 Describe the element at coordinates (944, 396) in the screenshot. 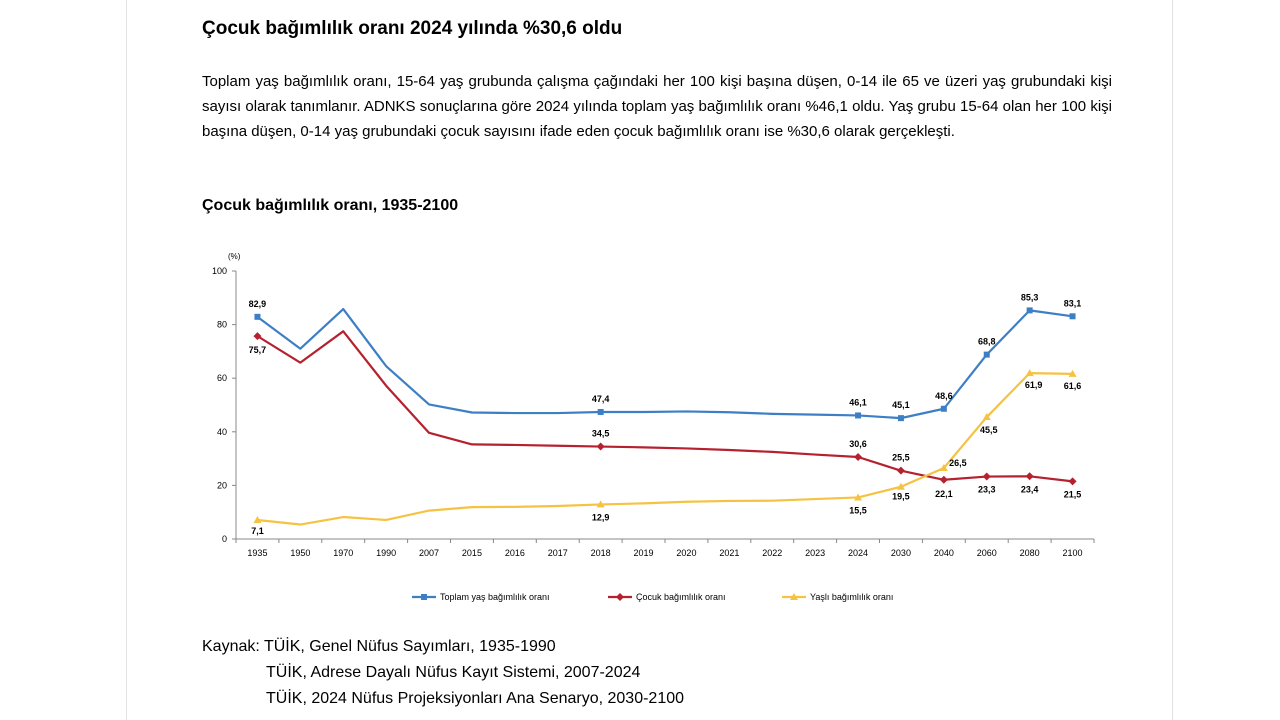

I see `data-label-total: 48,6` at that location.